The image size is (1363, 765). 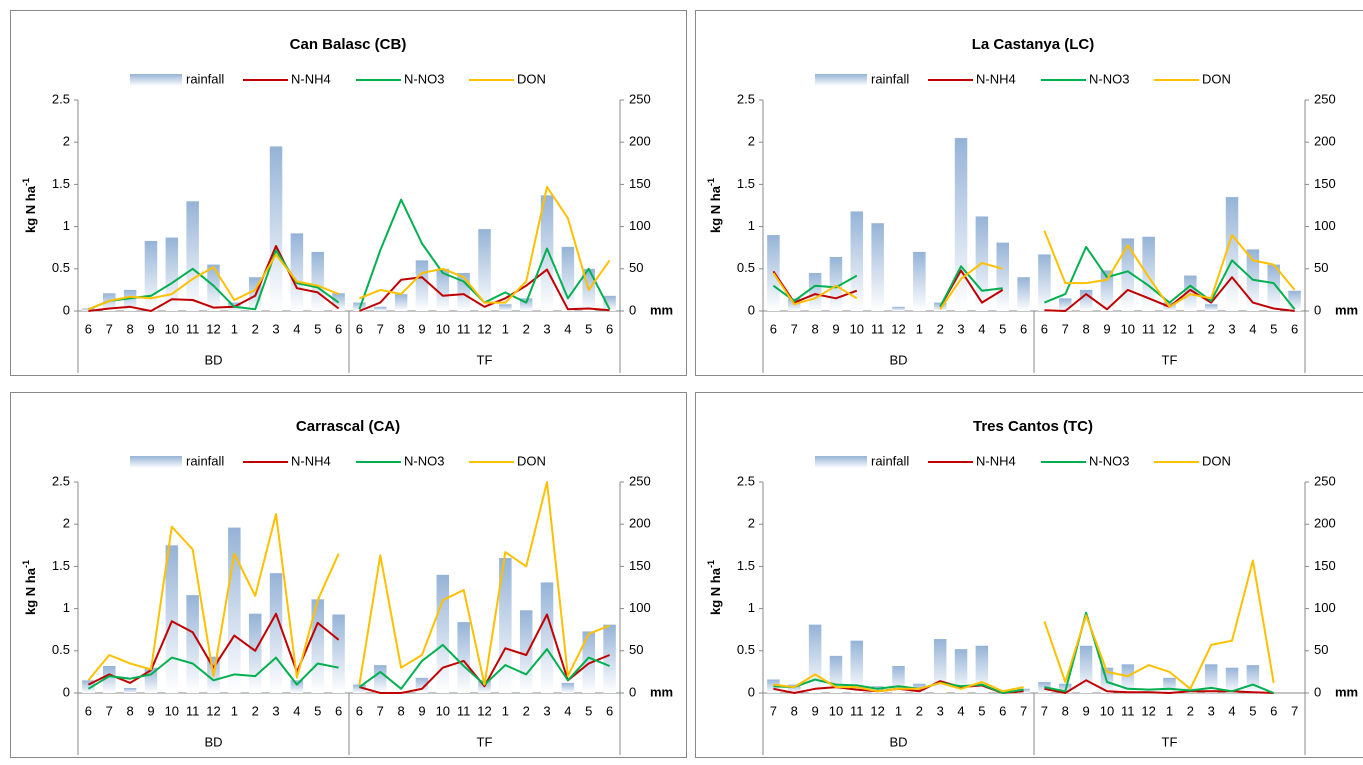 What do you see at coordinates (485, 359) in the screenshot?
I see `group-label: TF` at bounding box center [485, 359].